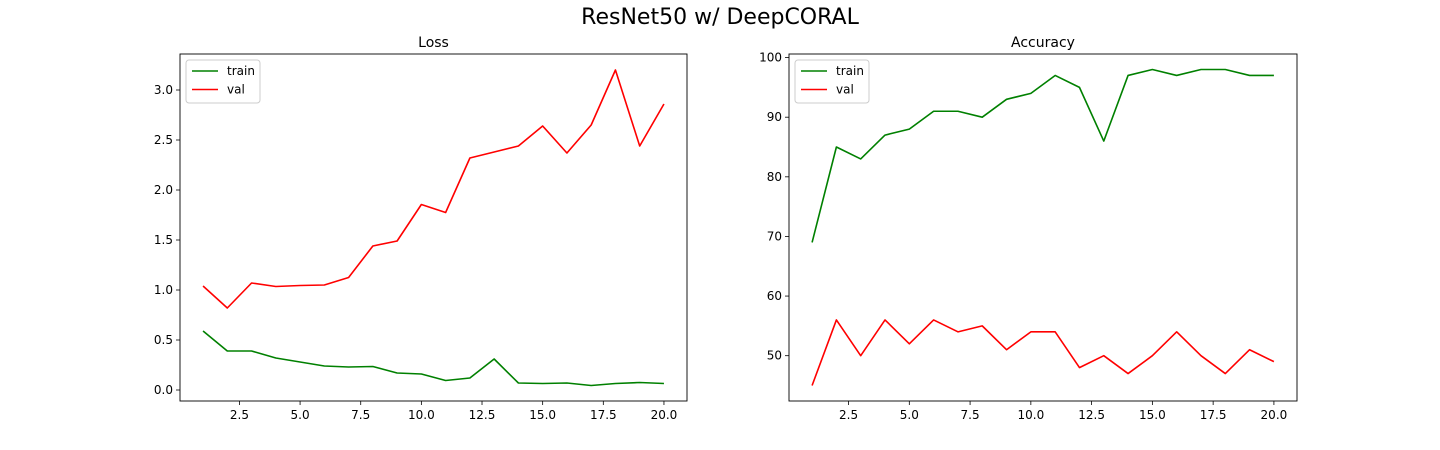  Describe the element at coordinates (163, 290) in the screenshot. I see `loss-y-tick-label: 1.0` at that location.